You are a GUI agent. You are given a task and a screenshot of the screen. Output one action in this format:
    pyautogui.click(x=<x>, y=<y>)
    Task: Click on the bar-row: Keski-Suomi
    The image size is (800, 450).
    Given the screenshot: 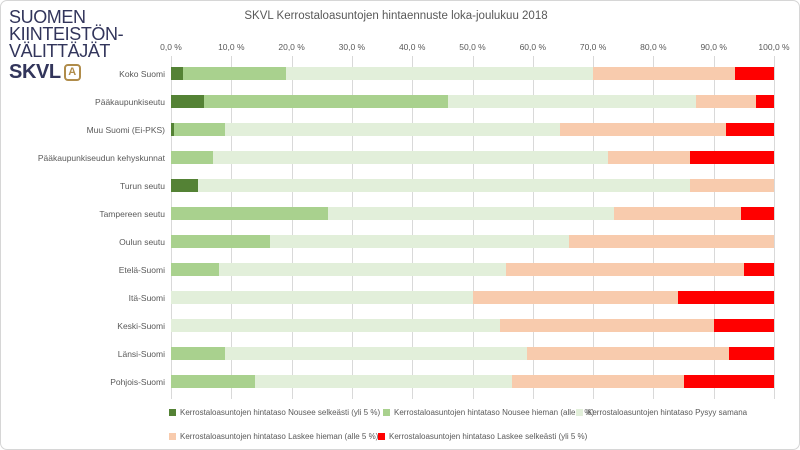 What is the action you would take?
    pyautogui.click(x=400, y=326)
    